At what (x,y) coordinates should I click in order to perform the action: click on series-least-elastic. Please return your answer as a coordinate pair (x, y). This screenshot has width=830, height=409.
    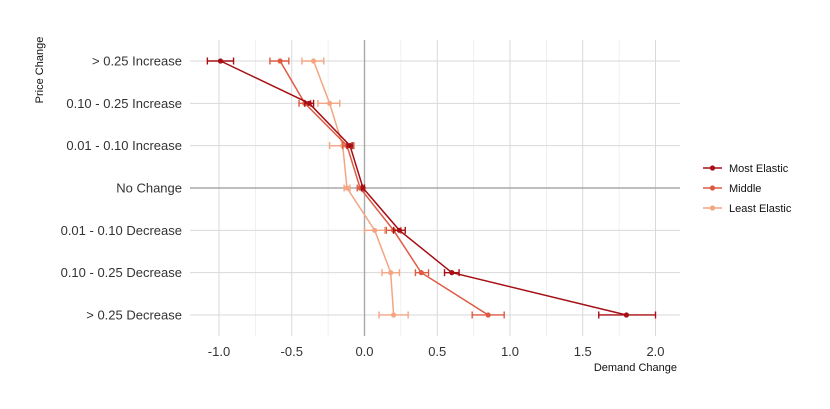
    Looking at the image, I should click on (355, 188).